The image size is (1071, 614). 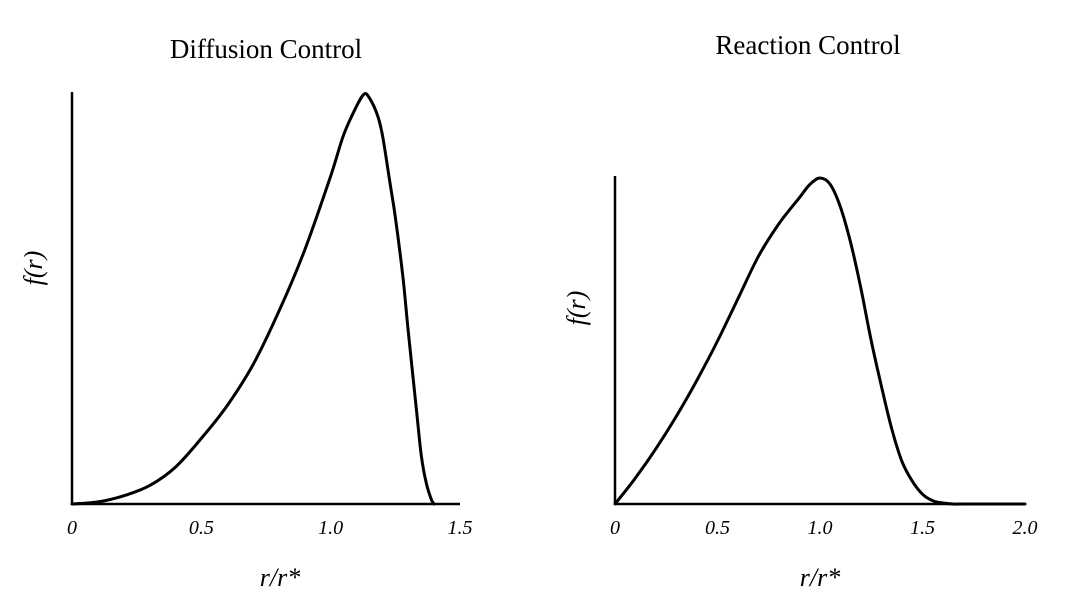 I want to click on x-tick-label: 2.0, so click(x=1025, y=528).